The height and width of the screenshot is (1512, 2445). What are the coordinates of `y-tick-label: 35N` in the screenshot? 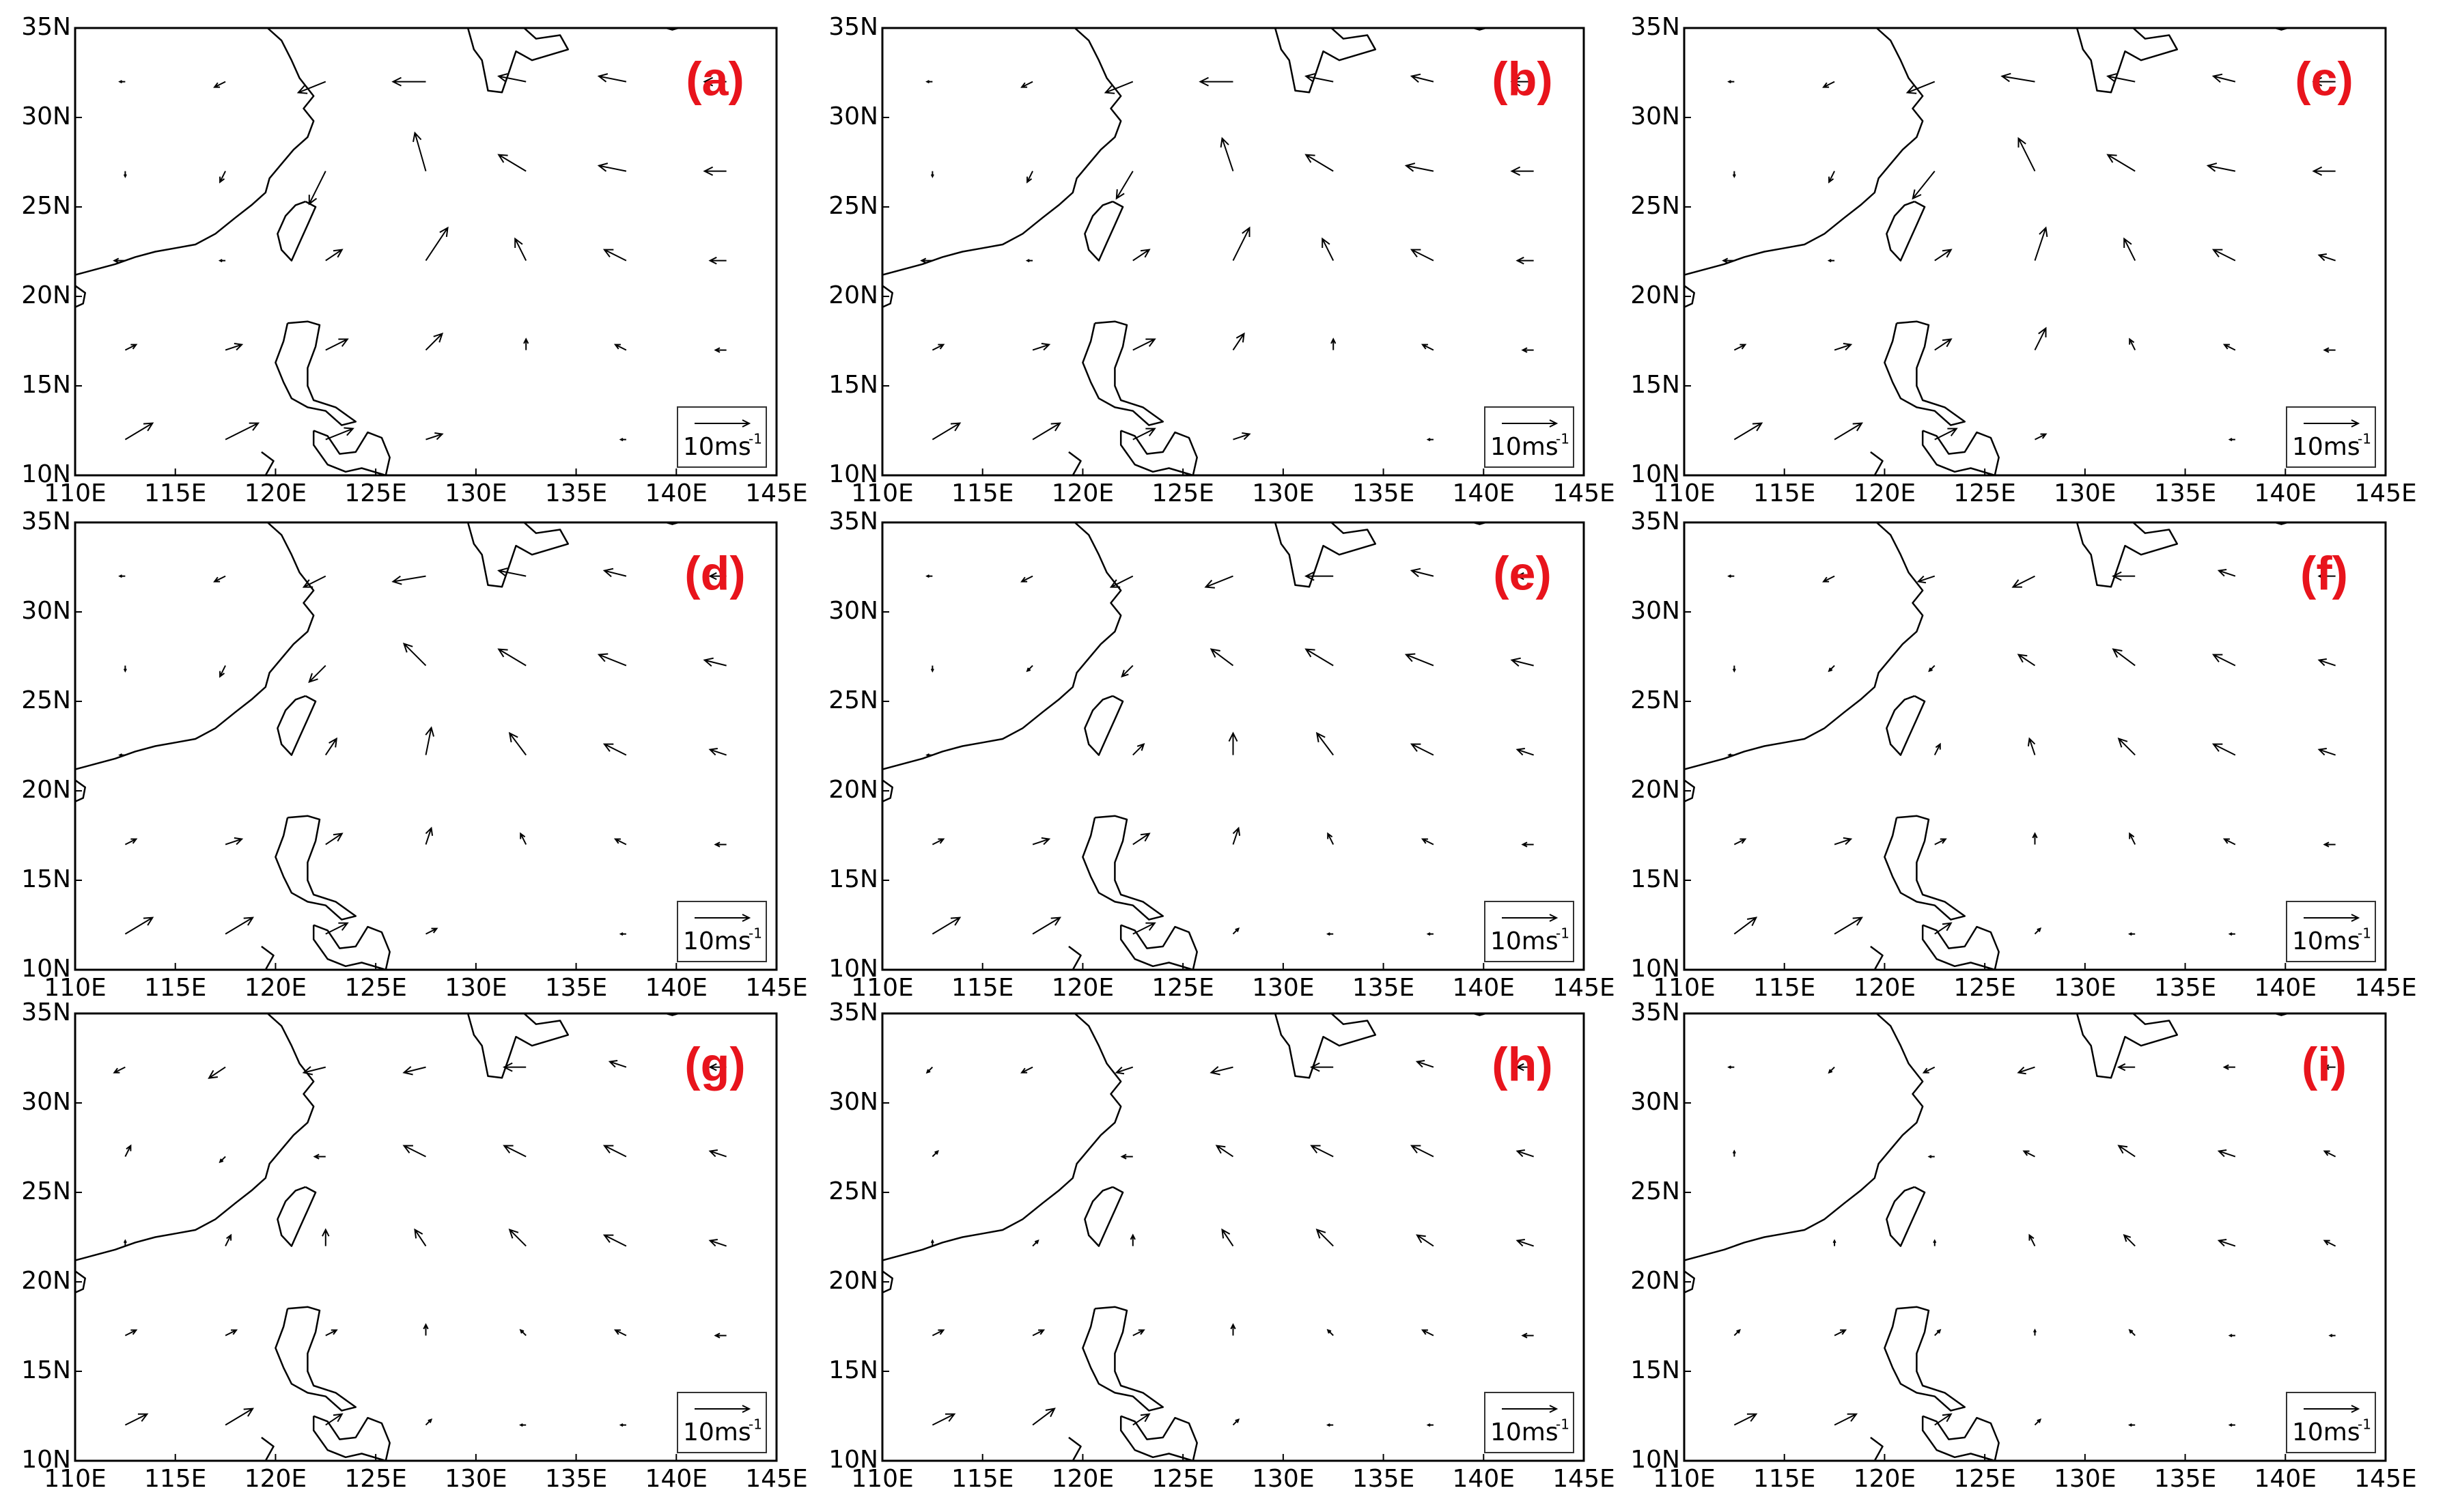 It's located at (853, 1012).